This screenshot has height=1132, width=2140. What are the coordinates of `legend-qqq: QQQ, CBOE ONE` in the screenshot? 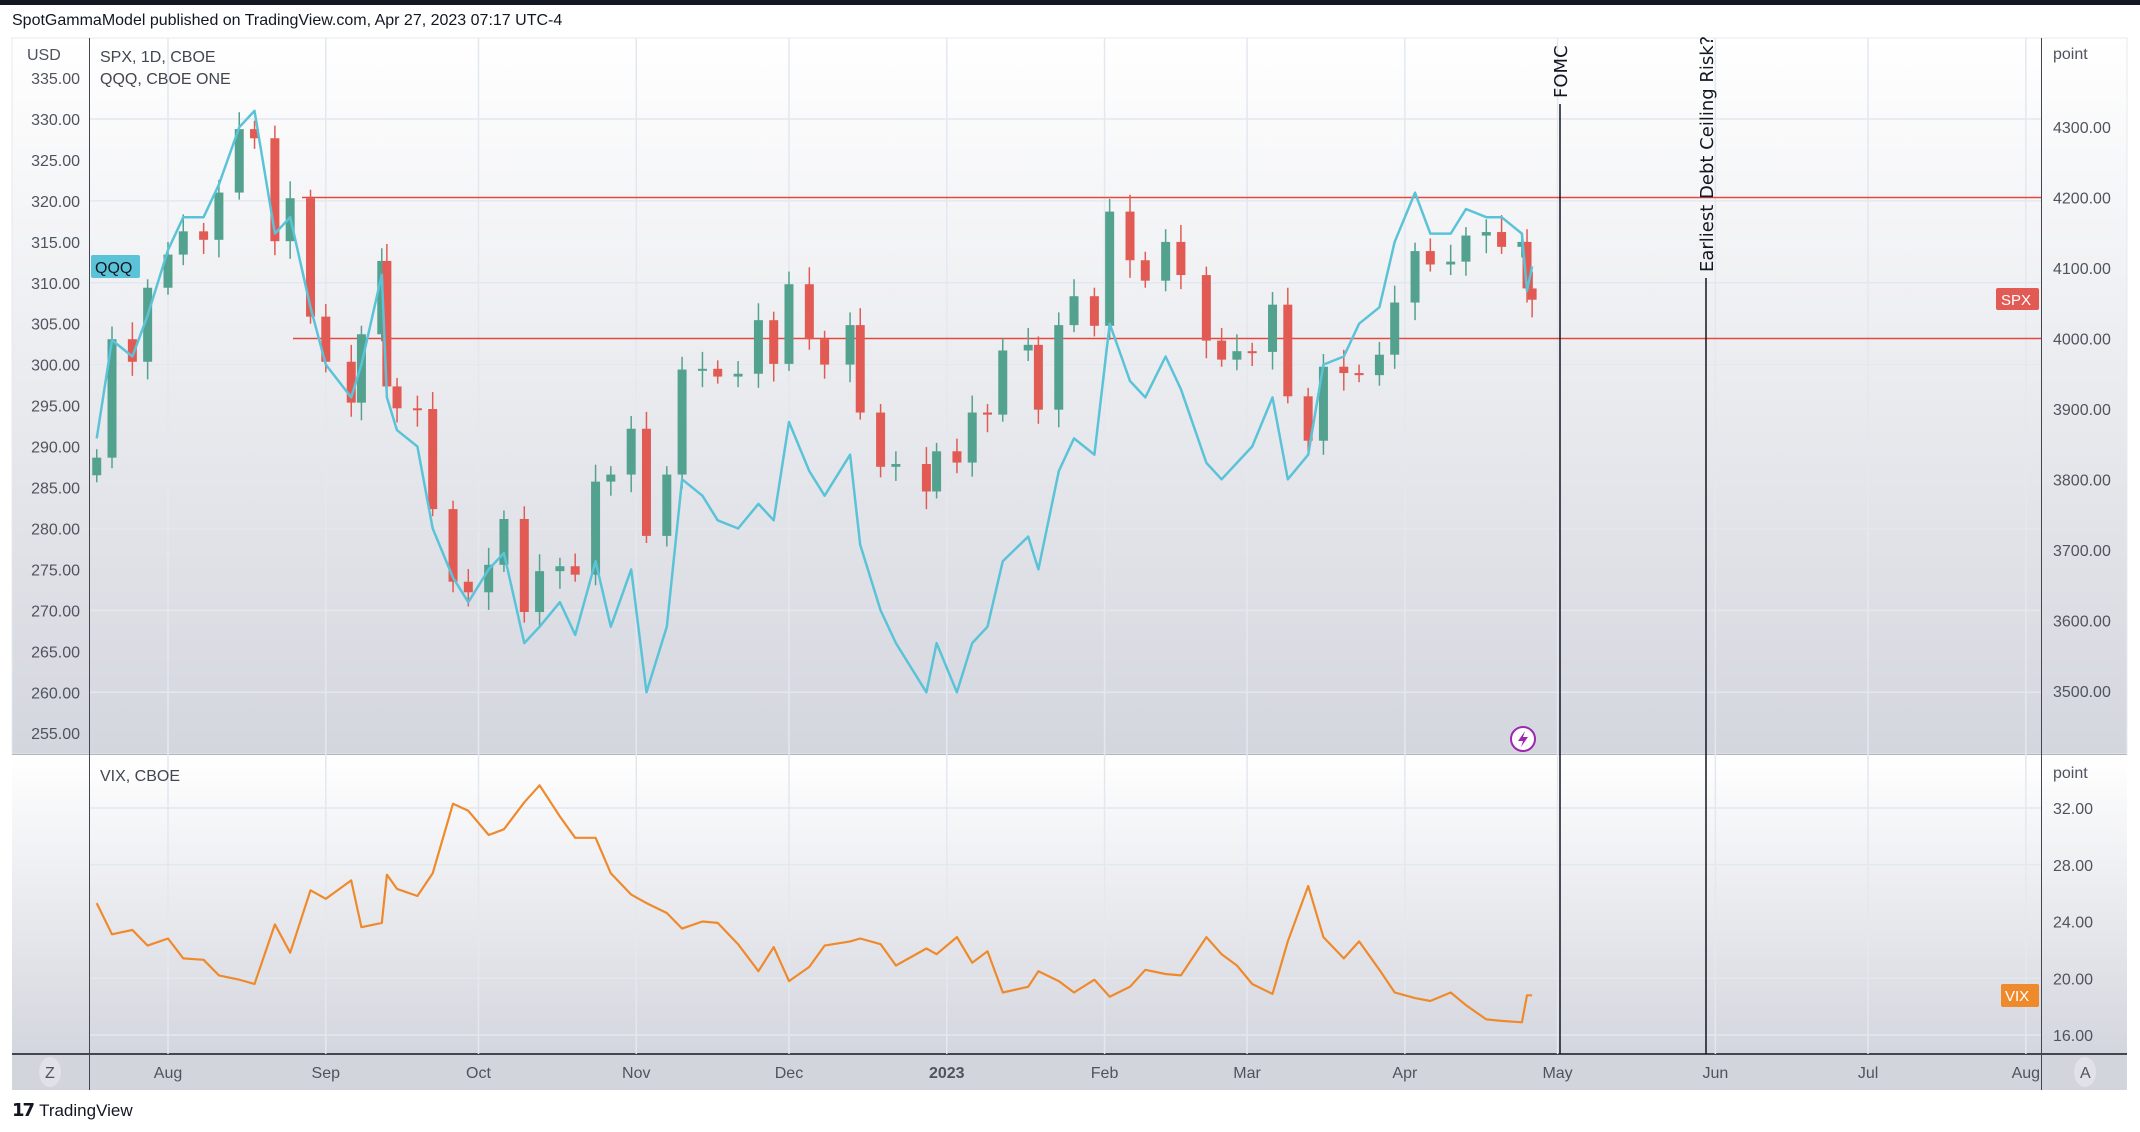 It's located at (165, 79).